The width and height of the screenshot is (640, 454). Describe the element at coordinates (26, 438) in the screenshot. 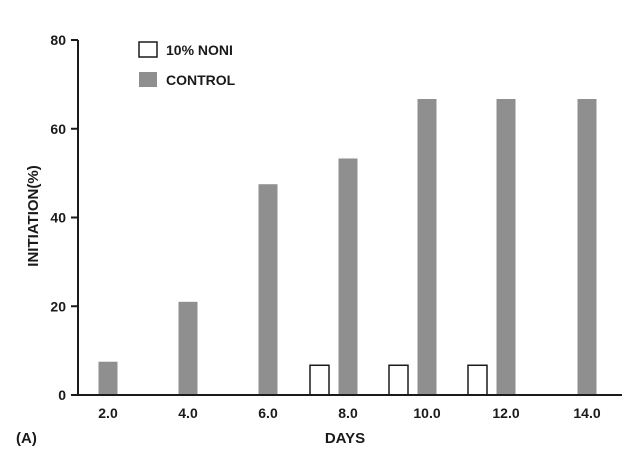

I see `panel-label: (A)` at that location.